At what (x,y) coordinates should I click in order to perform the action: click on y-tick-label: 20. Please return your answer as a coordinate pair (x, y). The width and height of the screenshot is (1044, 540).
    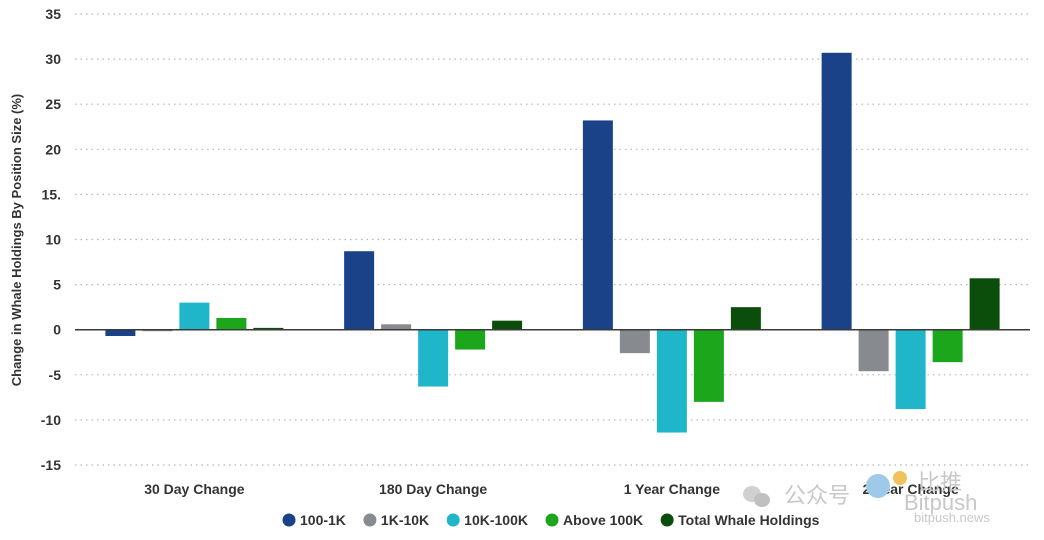
    Looking at the image, I should click on (53, 149).